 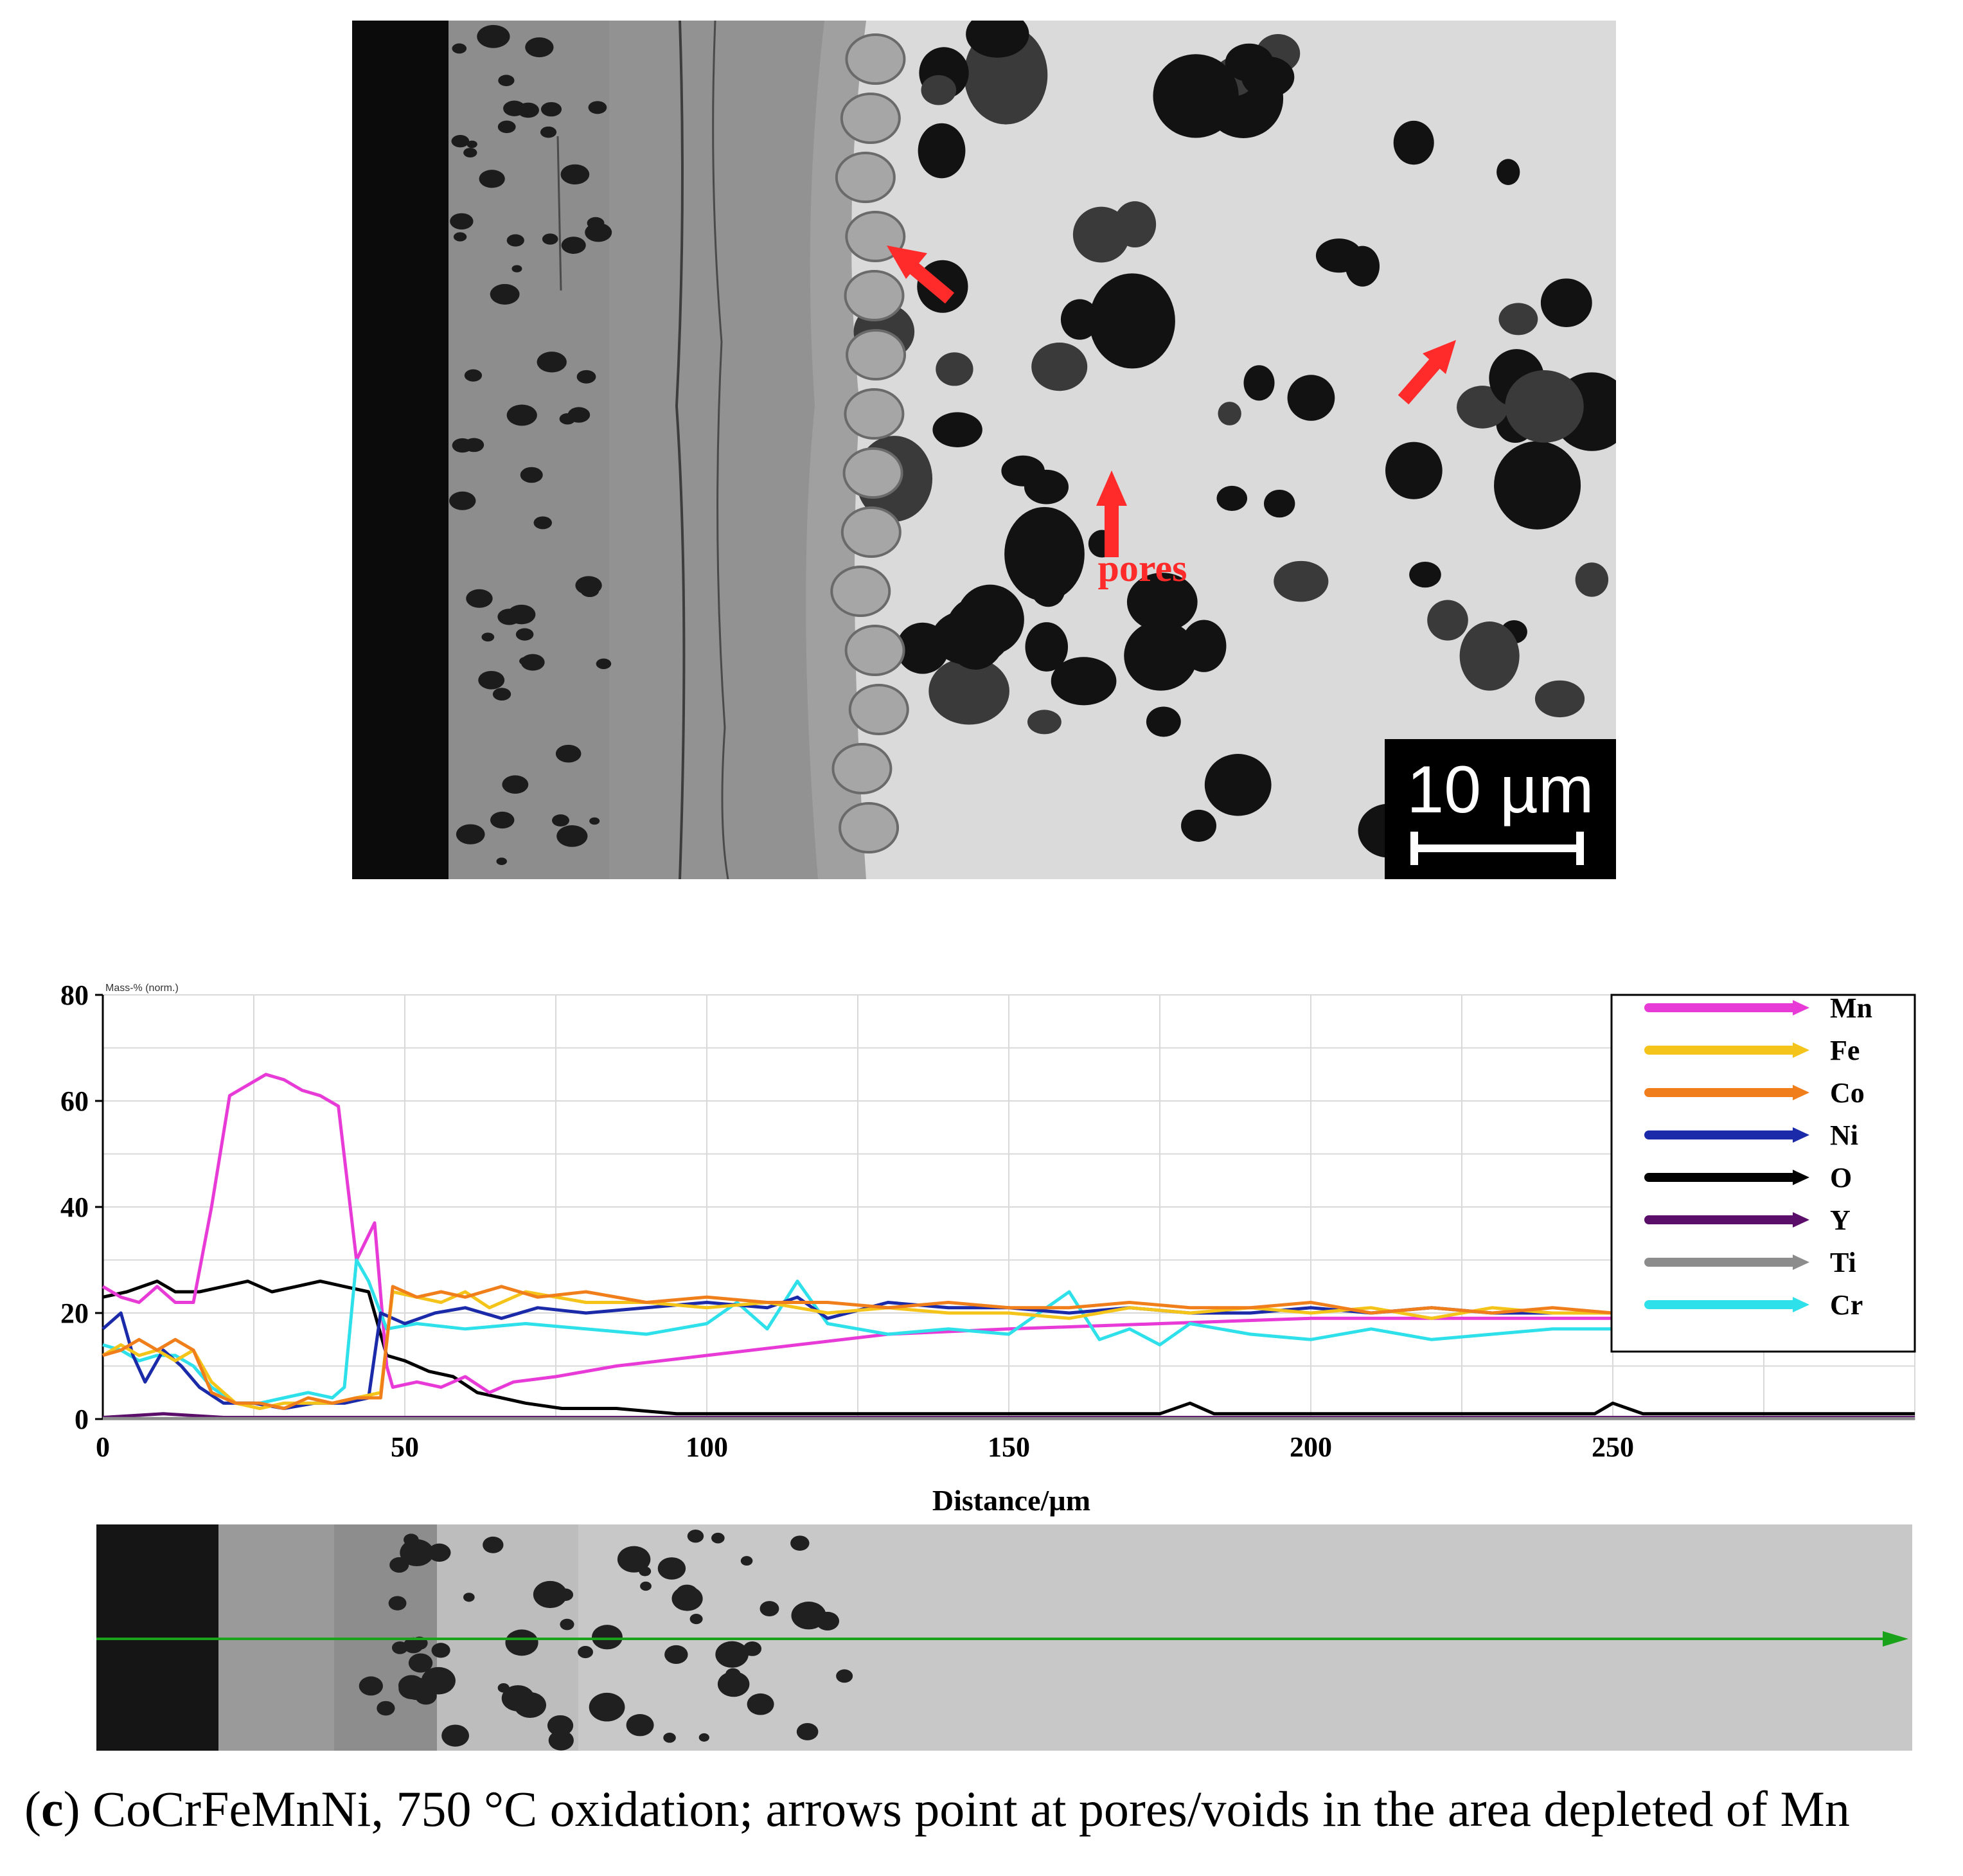 What do you see at coordinates (405, 1447) in the screenshot?
I see `x-tick-label: 50` at bounding box center [405, 1447].